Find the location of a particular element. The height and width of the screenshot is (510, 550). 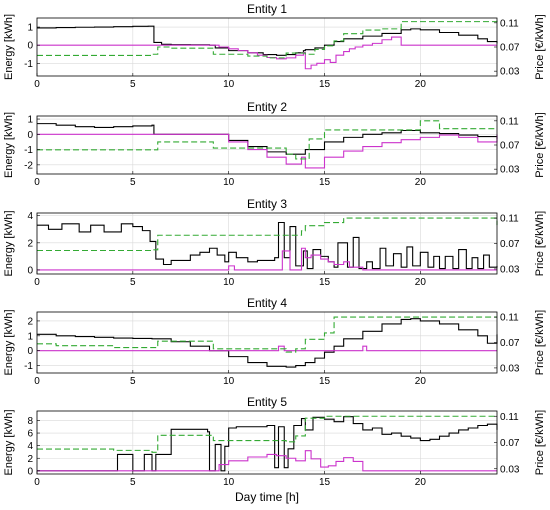

panel2-x-tick-label: 15 is located at coordinates (325, 182).